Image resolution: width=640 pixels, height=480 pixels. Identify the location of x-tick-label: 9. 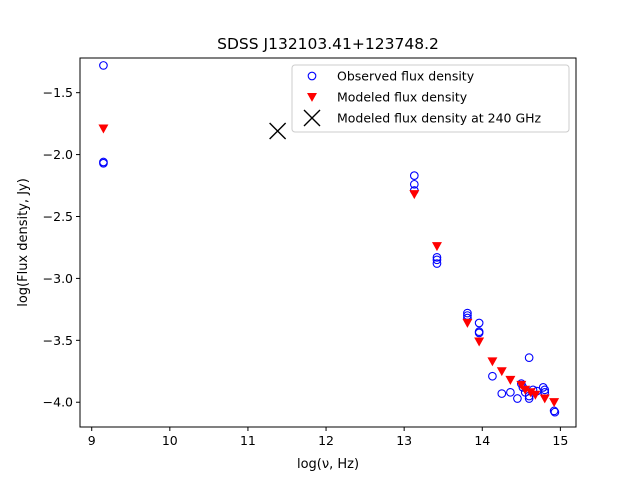
(92, 440).